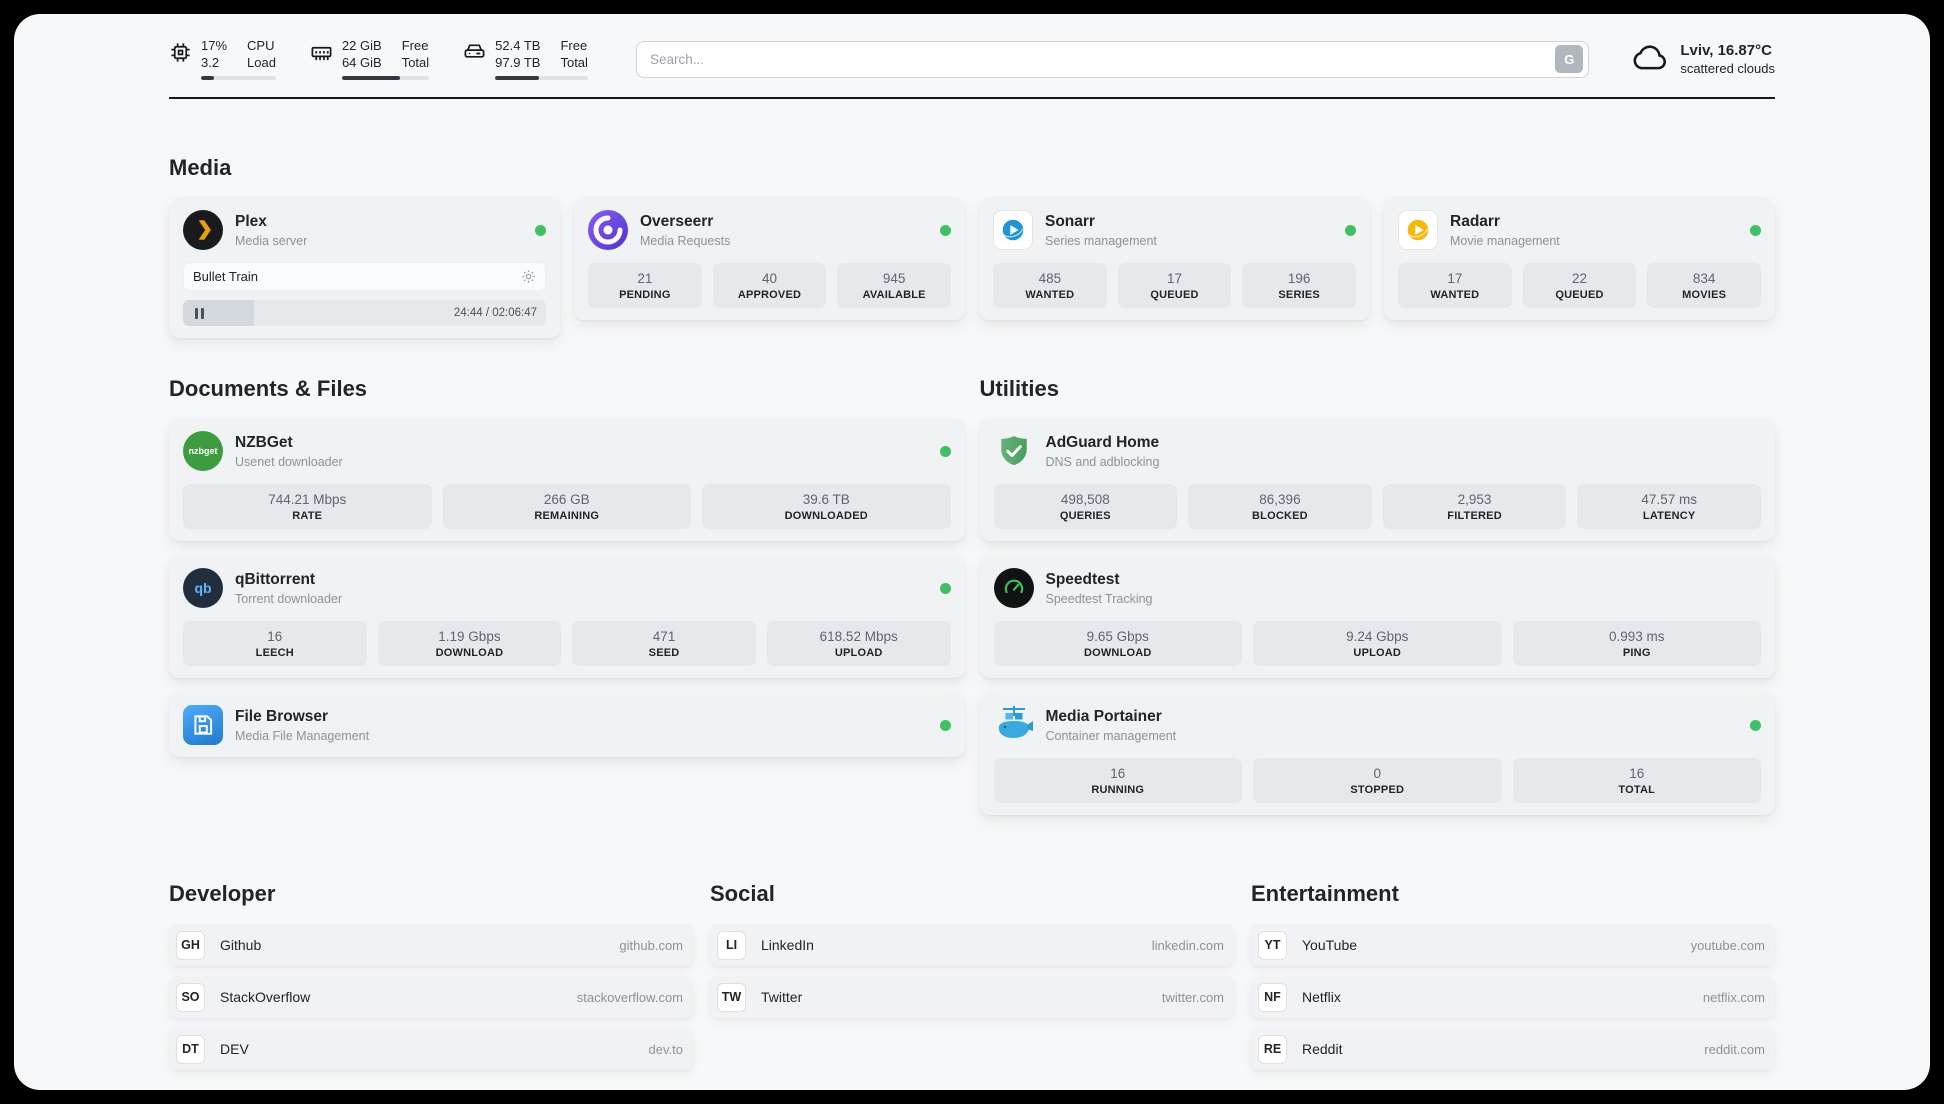 This screenshot has width=1944, height=1104. What do you see at coordinates (1174, 278) in the screenshot?
I see `stat-value: 17` at bounding box center [1174, 278].